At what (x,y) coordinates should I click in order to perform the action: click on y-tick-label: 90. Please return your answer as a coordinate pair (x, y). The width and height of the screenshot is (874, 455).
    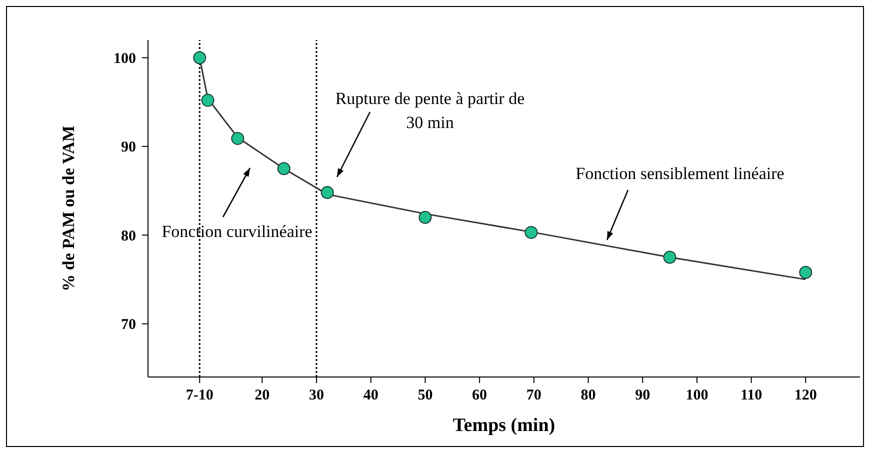
    Looking at the image, I should click on (128, 148).